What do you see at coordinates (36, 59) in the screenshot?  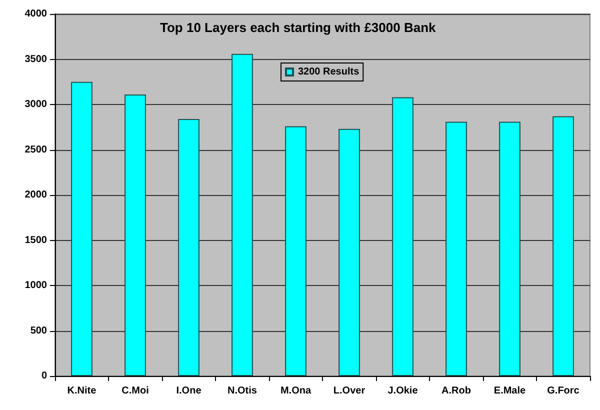 I see `y-tick-label: 3500` at bounding box center [36, 59].